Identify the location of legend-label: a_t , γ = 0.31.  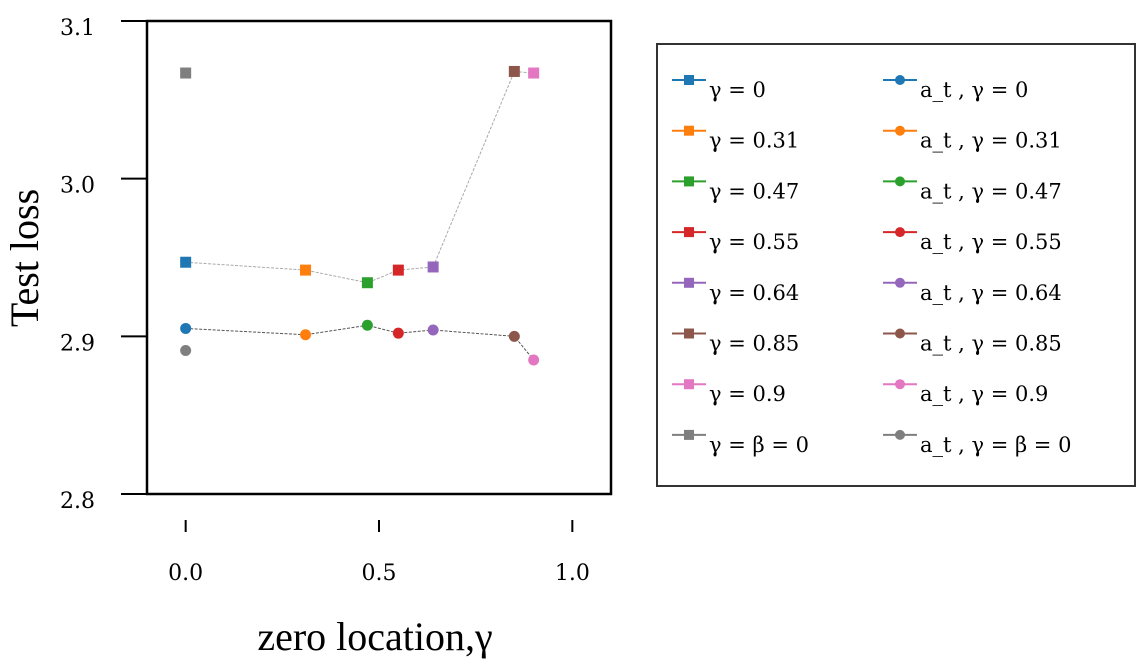
(991, 141).